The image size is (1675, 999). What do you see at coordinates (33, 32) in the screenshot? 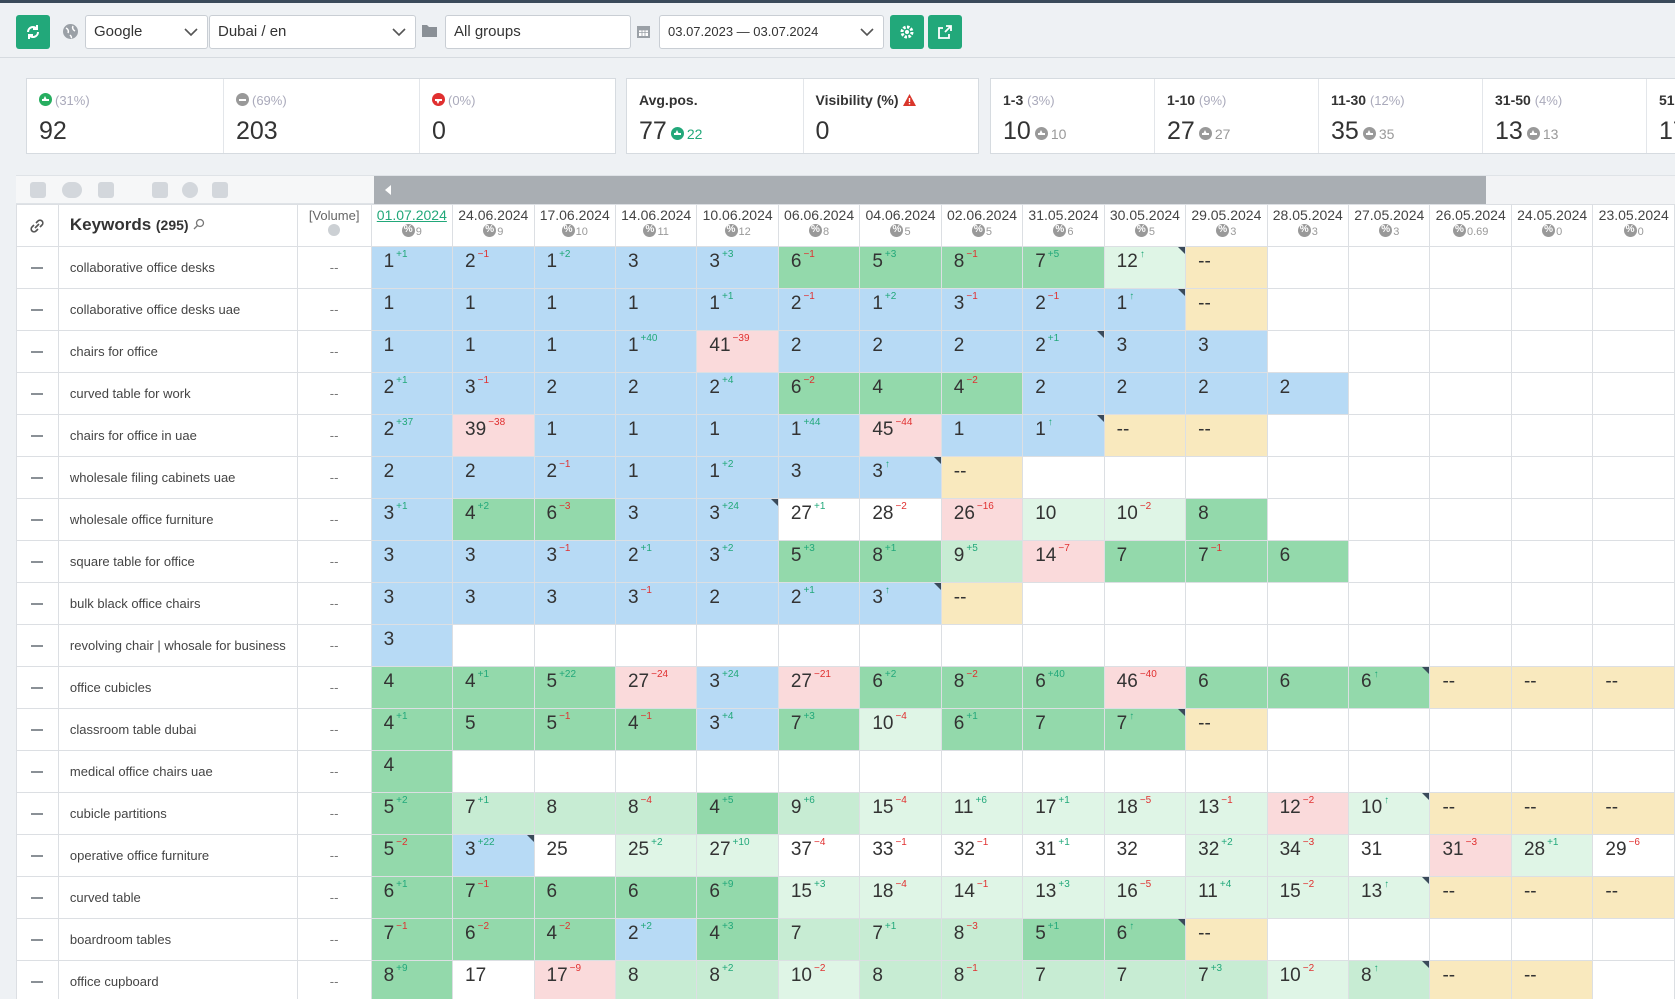
I see `refresh-button` at bounding box center [33, 32].